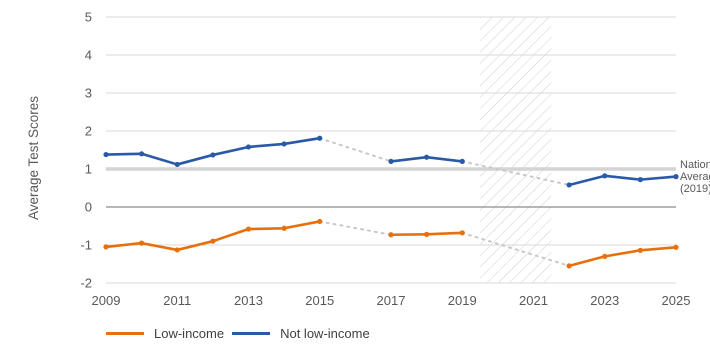 The height and width of the screenshot is (346, 710). What do you see at coordinates (88, 207) in the screenshot?
I see `y-tick-label: 0` at bounding box center [88, 207].